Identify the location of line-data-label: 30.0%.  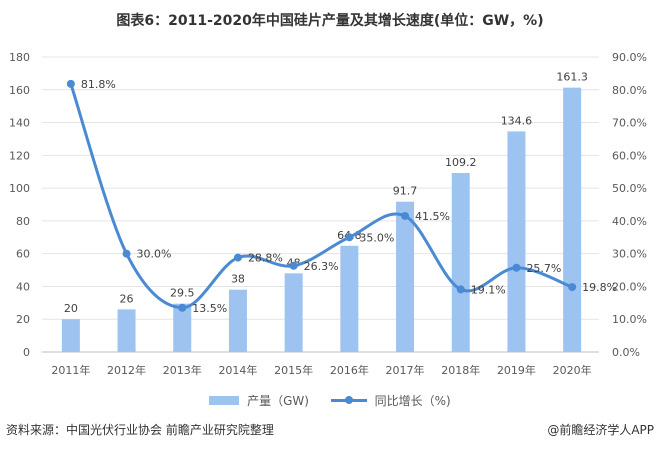
(154, 254).